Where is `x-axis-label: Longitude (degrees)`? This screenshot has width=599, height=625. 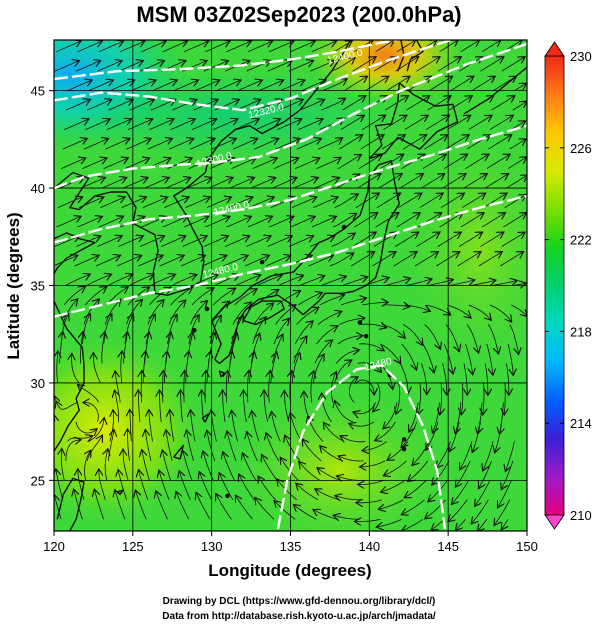
x-axis-label: Longitude (degrees) is located at coordinates (289, 570).